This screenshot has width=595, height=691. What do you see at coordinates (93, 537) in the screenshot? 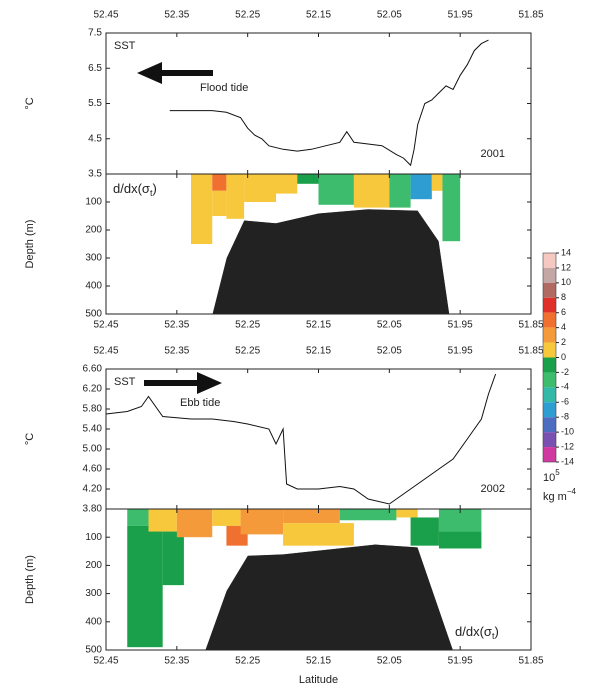
I see `y-tick-label: 100` at bounding box center [93, 537].